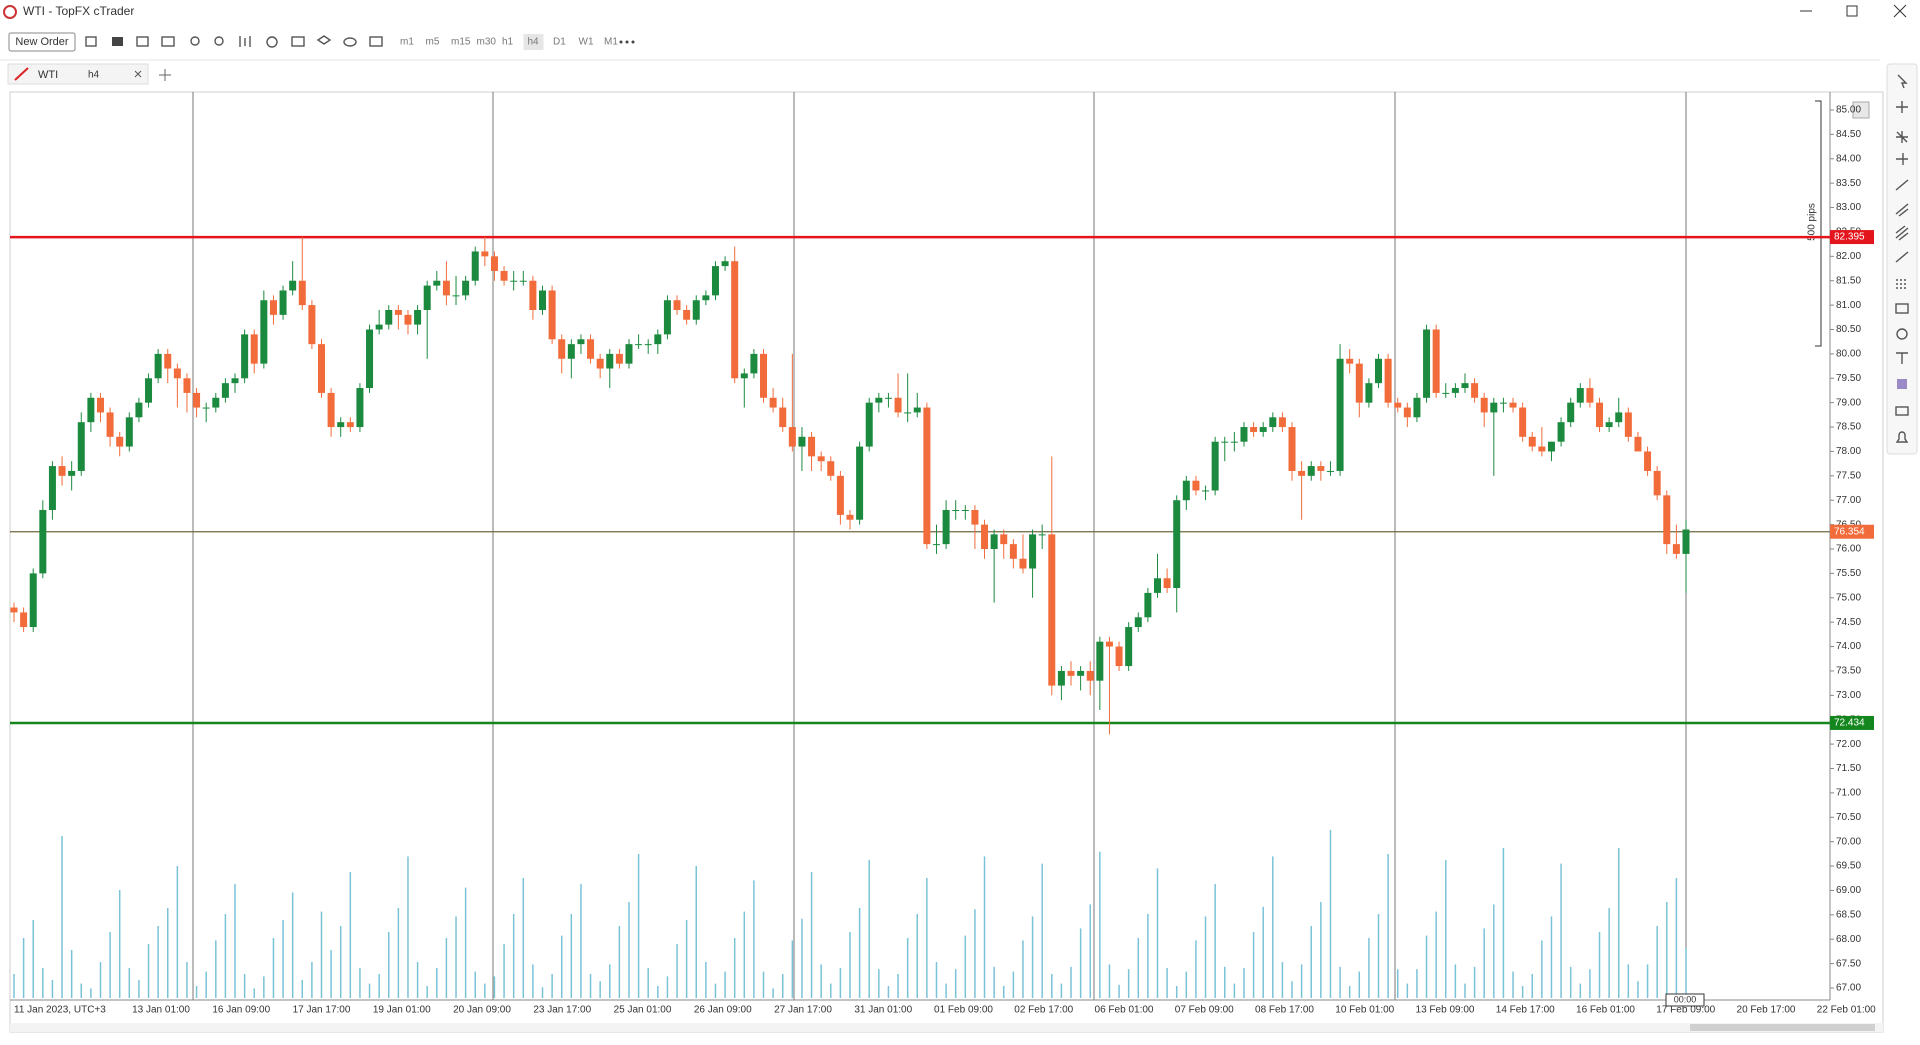  Describe the element at coordinates (1902, 411) in the screenshot. I see `screenshot-tool` at that location.